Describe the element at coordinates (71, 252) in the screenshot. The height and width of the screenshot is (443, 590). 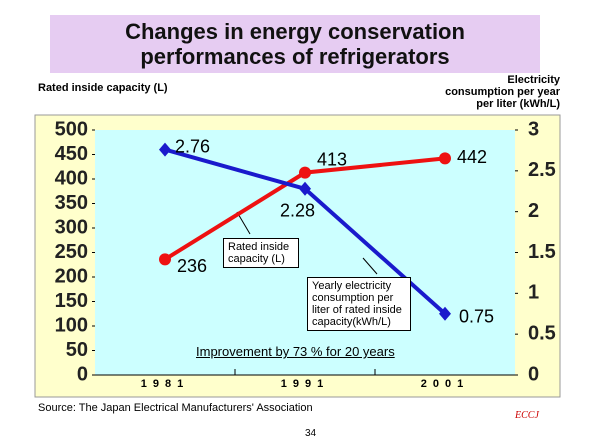
I see `y-tick-label: 250` at that location.